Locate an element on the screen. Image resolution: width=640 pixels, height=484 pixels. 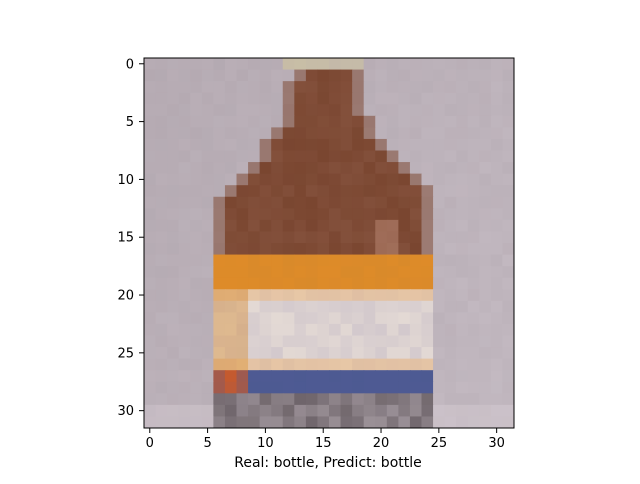
x-tick-label: 30 is located at coordinates (496, 443).